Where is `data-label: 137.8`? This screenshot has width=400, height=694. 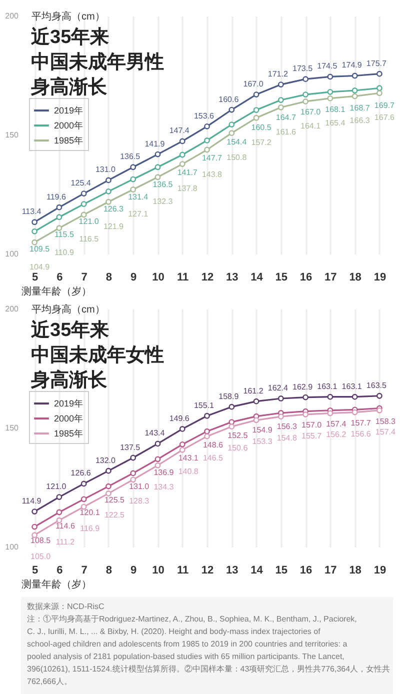 data-label: 137.8 is located at coordinates (187, 189).